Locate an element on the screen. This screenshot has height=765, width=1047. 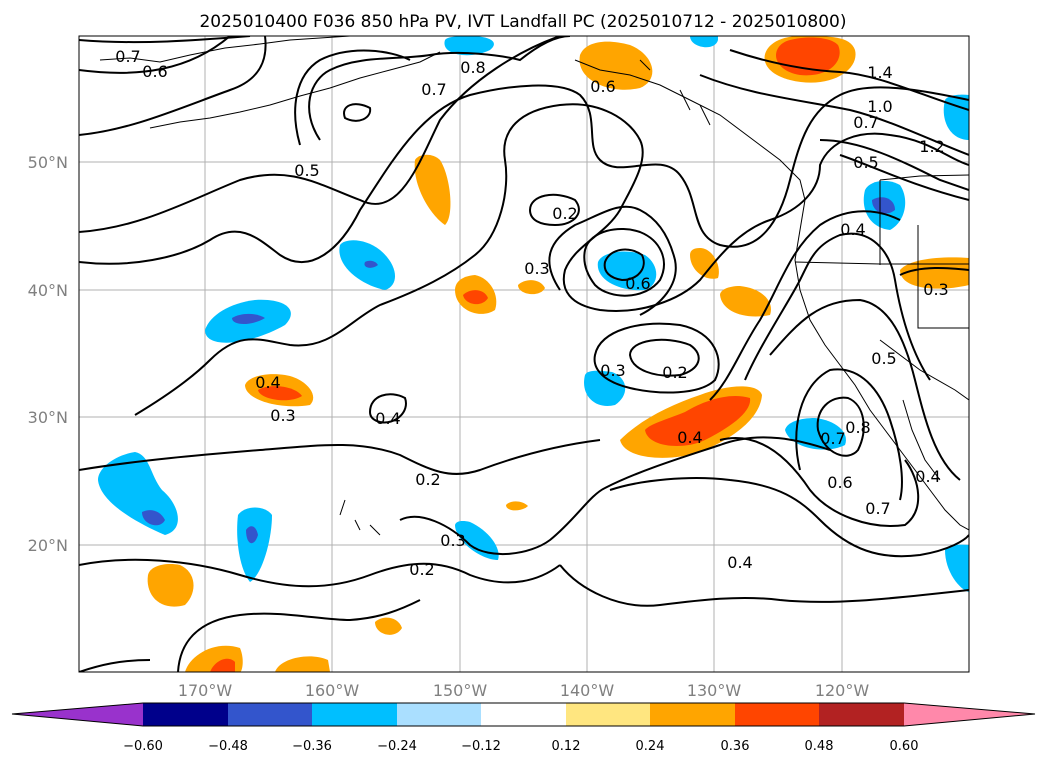
colorbar-tick-label: −0.36 is located at coordinates (312, 746).